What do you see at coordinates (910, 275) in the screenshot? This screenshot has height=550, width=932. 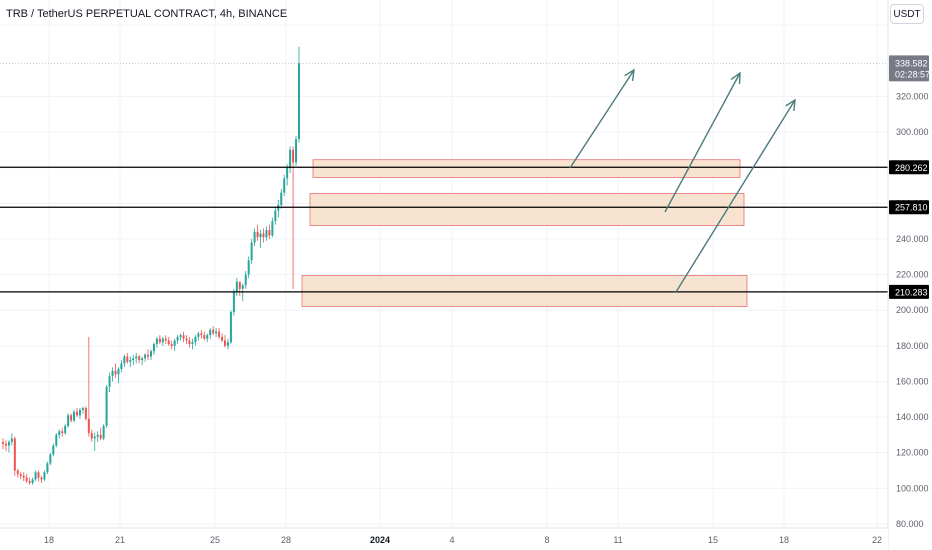 I see `price-axis` at bounding box center [910, 275].